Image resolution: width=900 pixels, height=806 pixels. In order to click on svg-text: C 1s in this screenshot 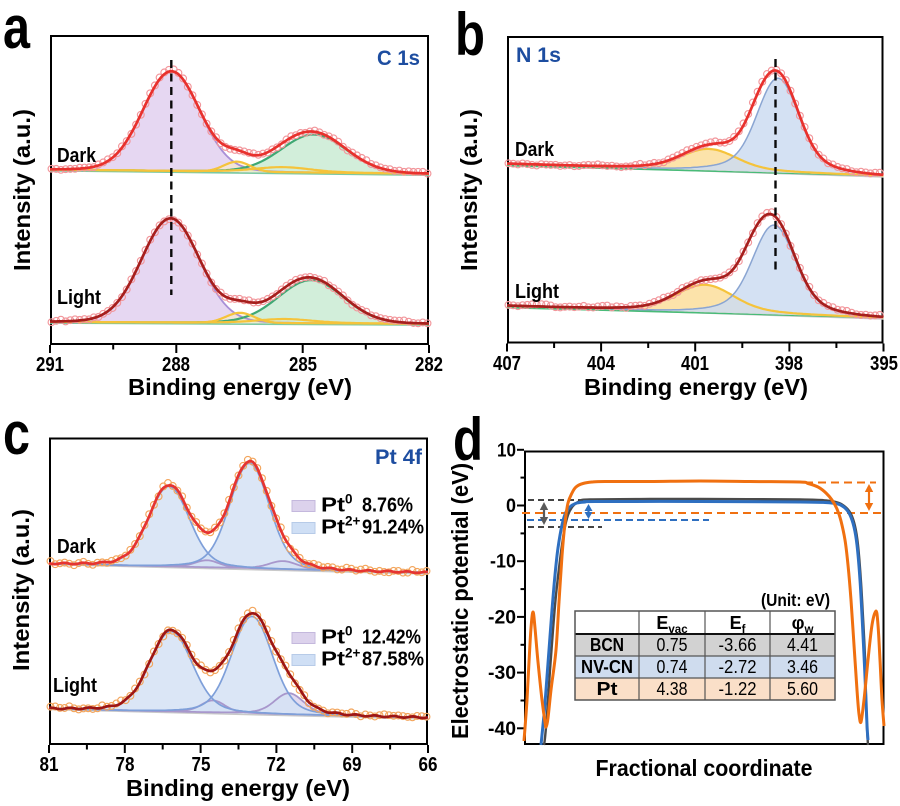, I will do `click(398, 58)`.